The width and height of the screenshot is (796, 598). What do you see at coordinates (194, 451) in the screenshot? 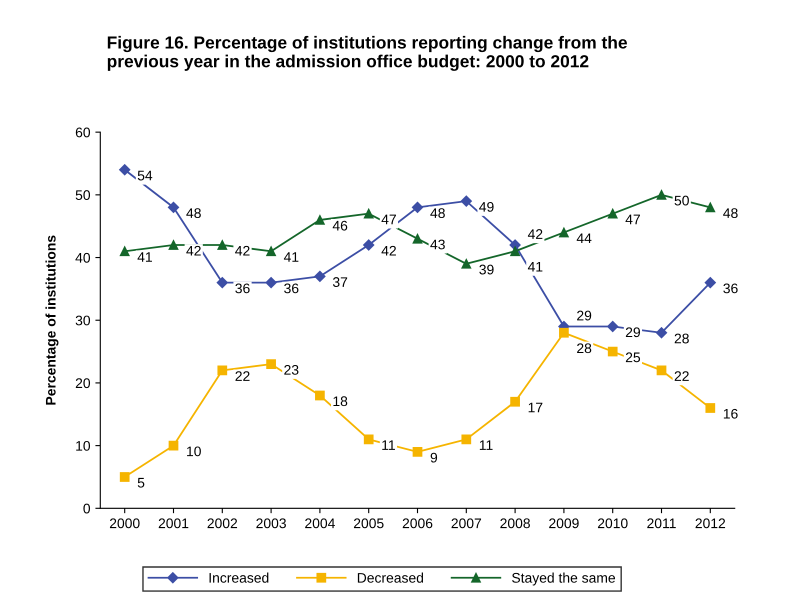
I see `data-label: 10` at bounding box center [194, 451].